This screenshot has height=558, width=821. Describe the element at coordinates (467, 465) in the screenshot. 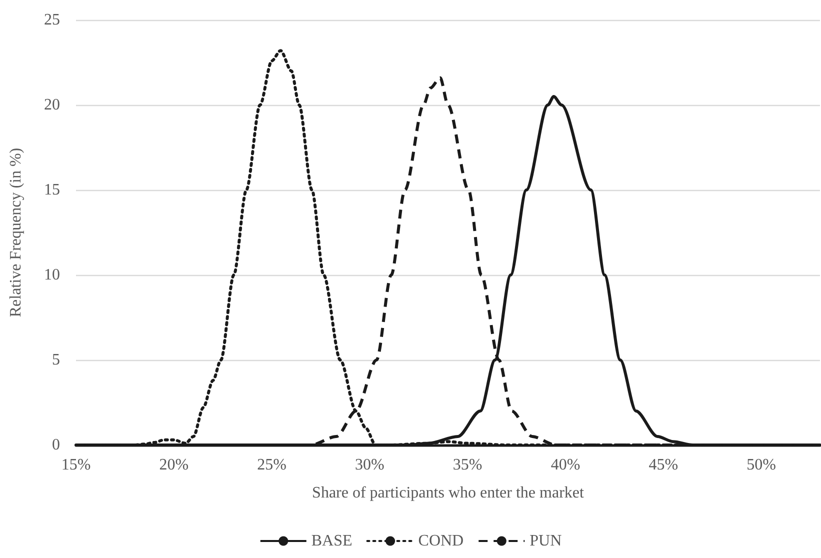

I see `x-tick-label: 35%` at that location.